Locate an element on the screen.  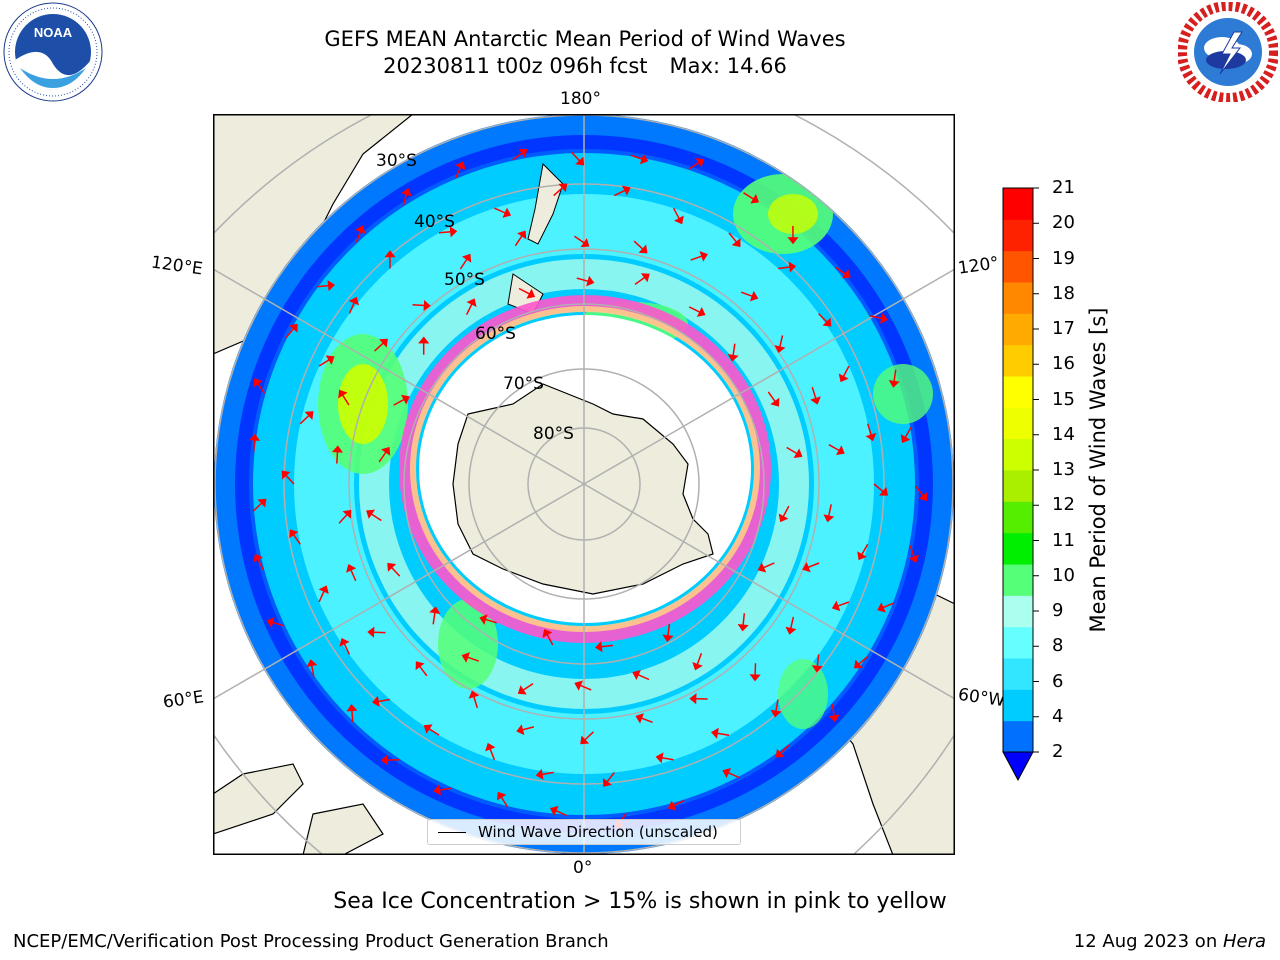
colorbar-tick-label: 4 is located at coordinates (1058, 716).